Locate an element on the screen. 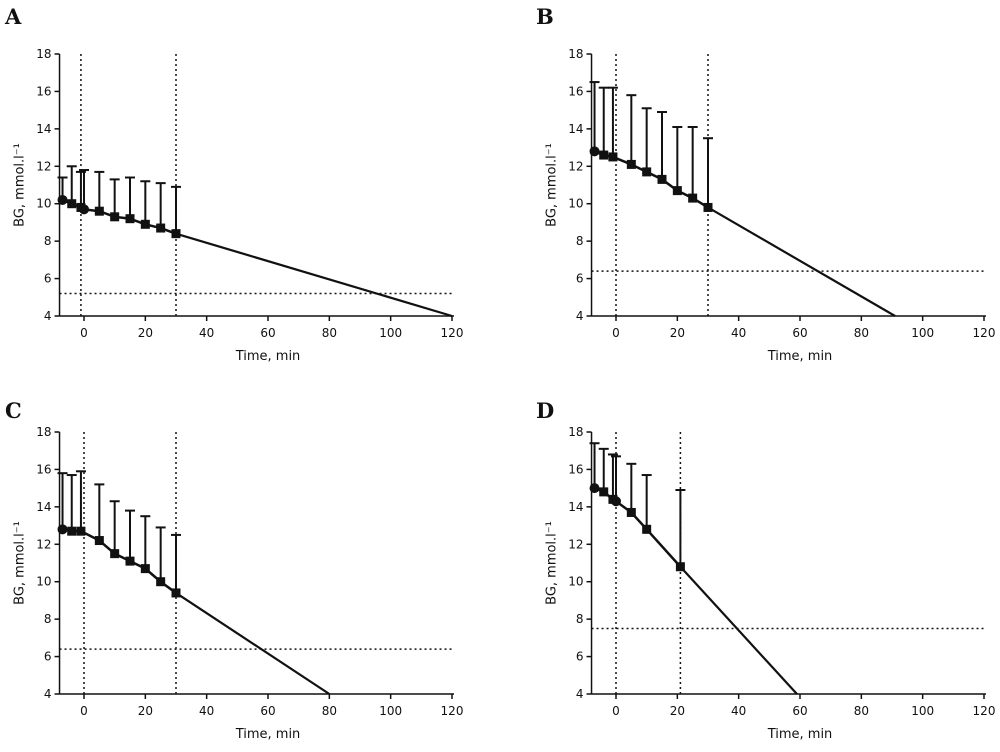 Image resolution: width=1000 pixels, height=752 pixels. panel-letter: C is located at coordinates (13, 410).